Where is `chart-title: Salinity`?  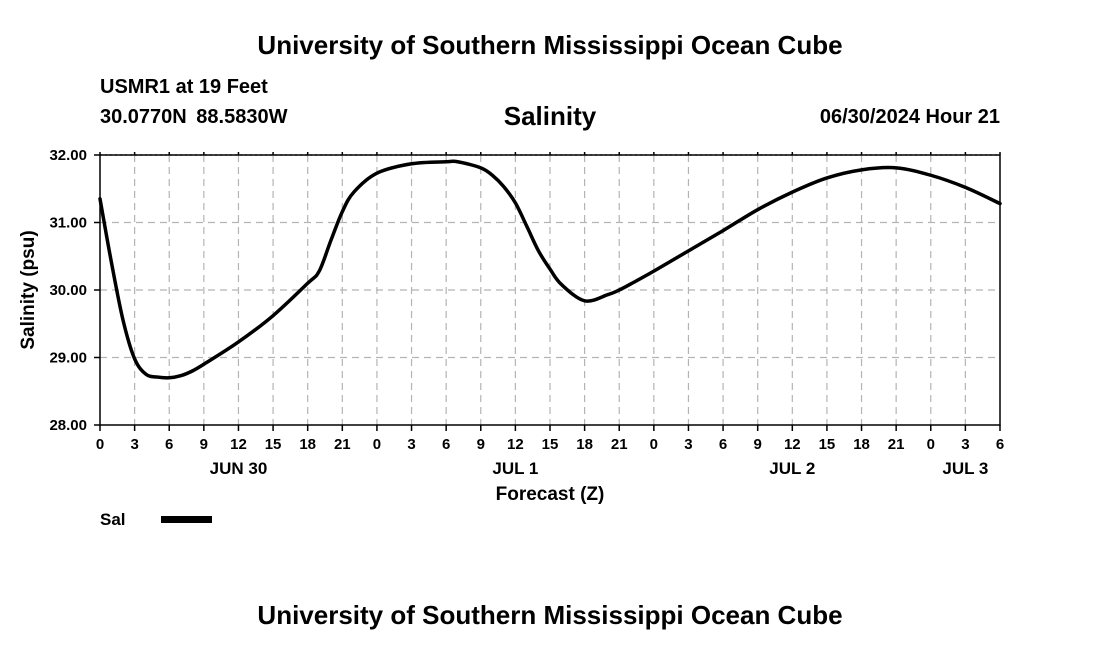 chart-title: Salinity is located at coordinates (550, 116).